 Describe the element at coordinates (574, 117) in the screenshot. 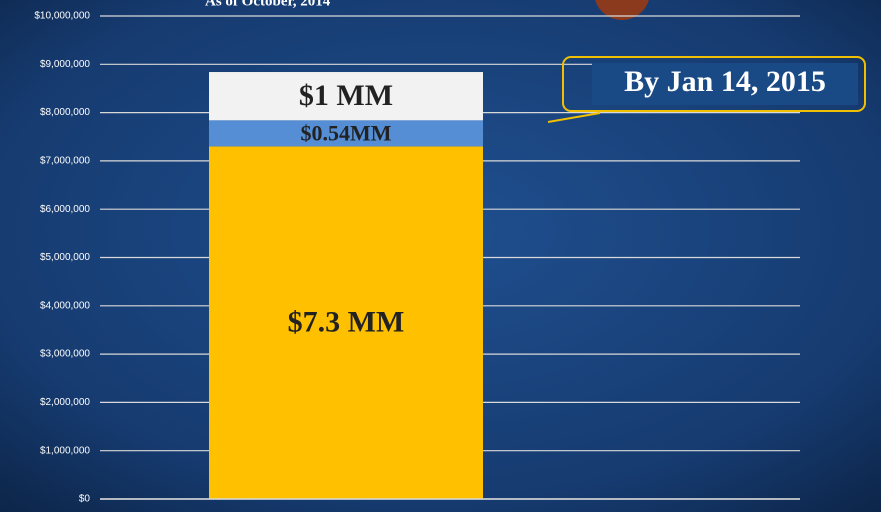

I see `callout-leader` at that location.